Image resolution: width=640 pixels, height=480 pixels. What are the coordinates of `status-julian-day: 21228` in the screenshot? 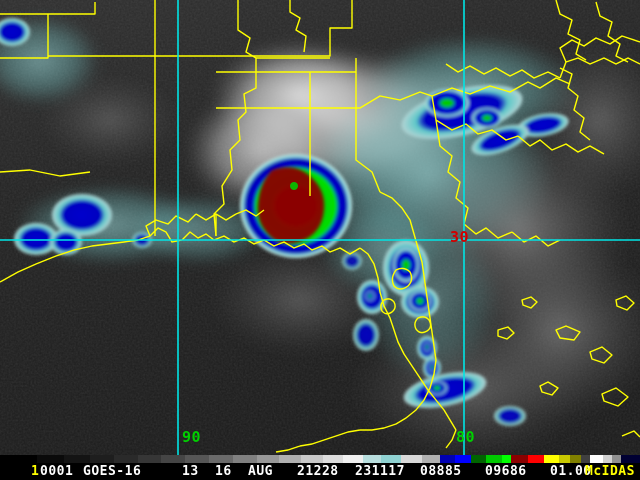 It's located at (318, 471).